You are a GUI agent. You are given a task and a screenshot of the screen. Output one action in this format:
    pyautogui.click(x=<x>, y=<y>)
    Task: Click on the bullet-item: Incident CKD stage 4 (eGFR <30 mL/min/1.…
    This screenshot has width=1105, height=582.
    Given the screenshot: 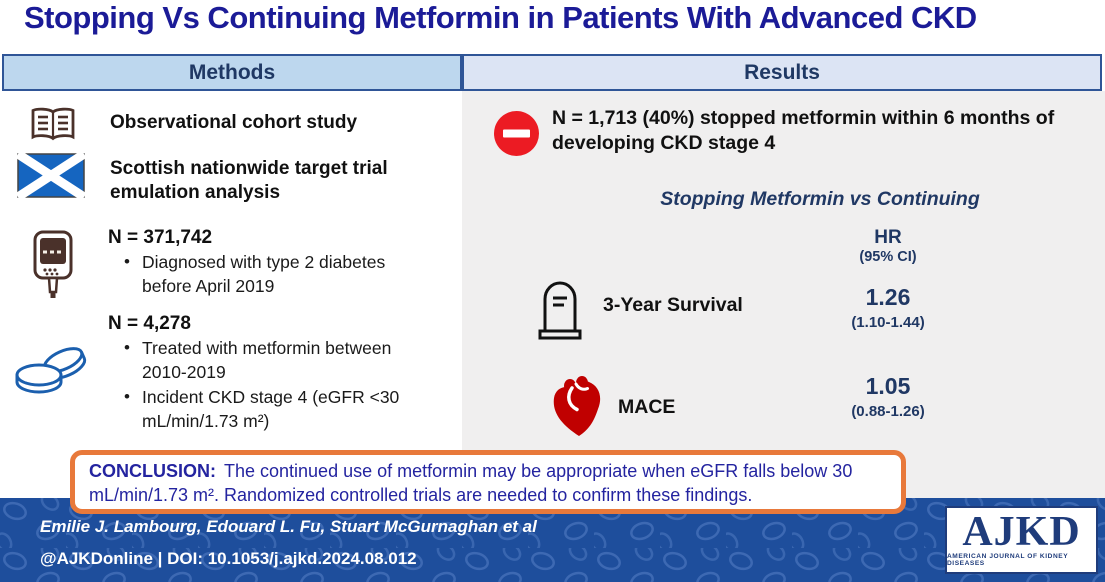 What is the action you would take?
    pyautogui.click(x=273, y=409)
    